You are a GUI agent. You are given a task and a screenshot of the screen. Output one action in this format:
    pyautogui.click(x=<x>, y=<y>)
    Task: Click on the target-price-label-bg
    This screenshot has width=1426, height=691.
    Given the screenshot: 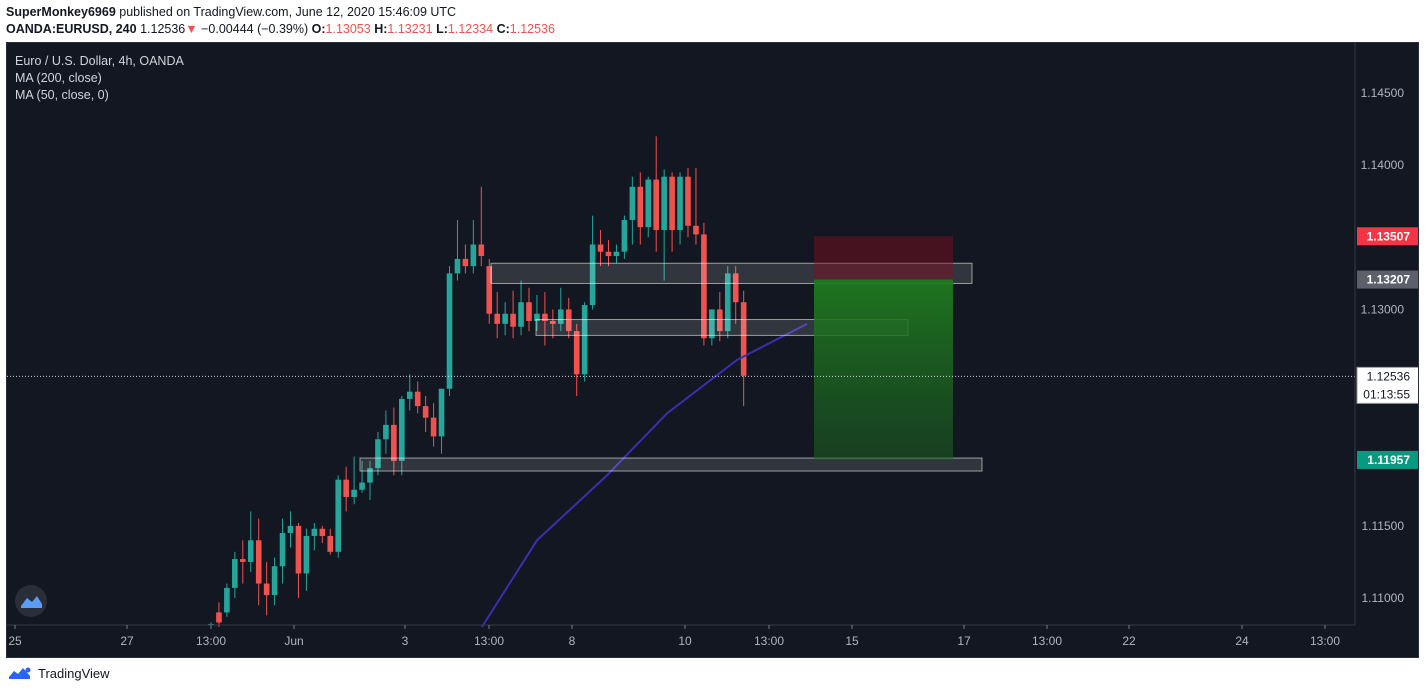 What is the action you would take?
    pyautogui.click(x=1387, y=459)
    